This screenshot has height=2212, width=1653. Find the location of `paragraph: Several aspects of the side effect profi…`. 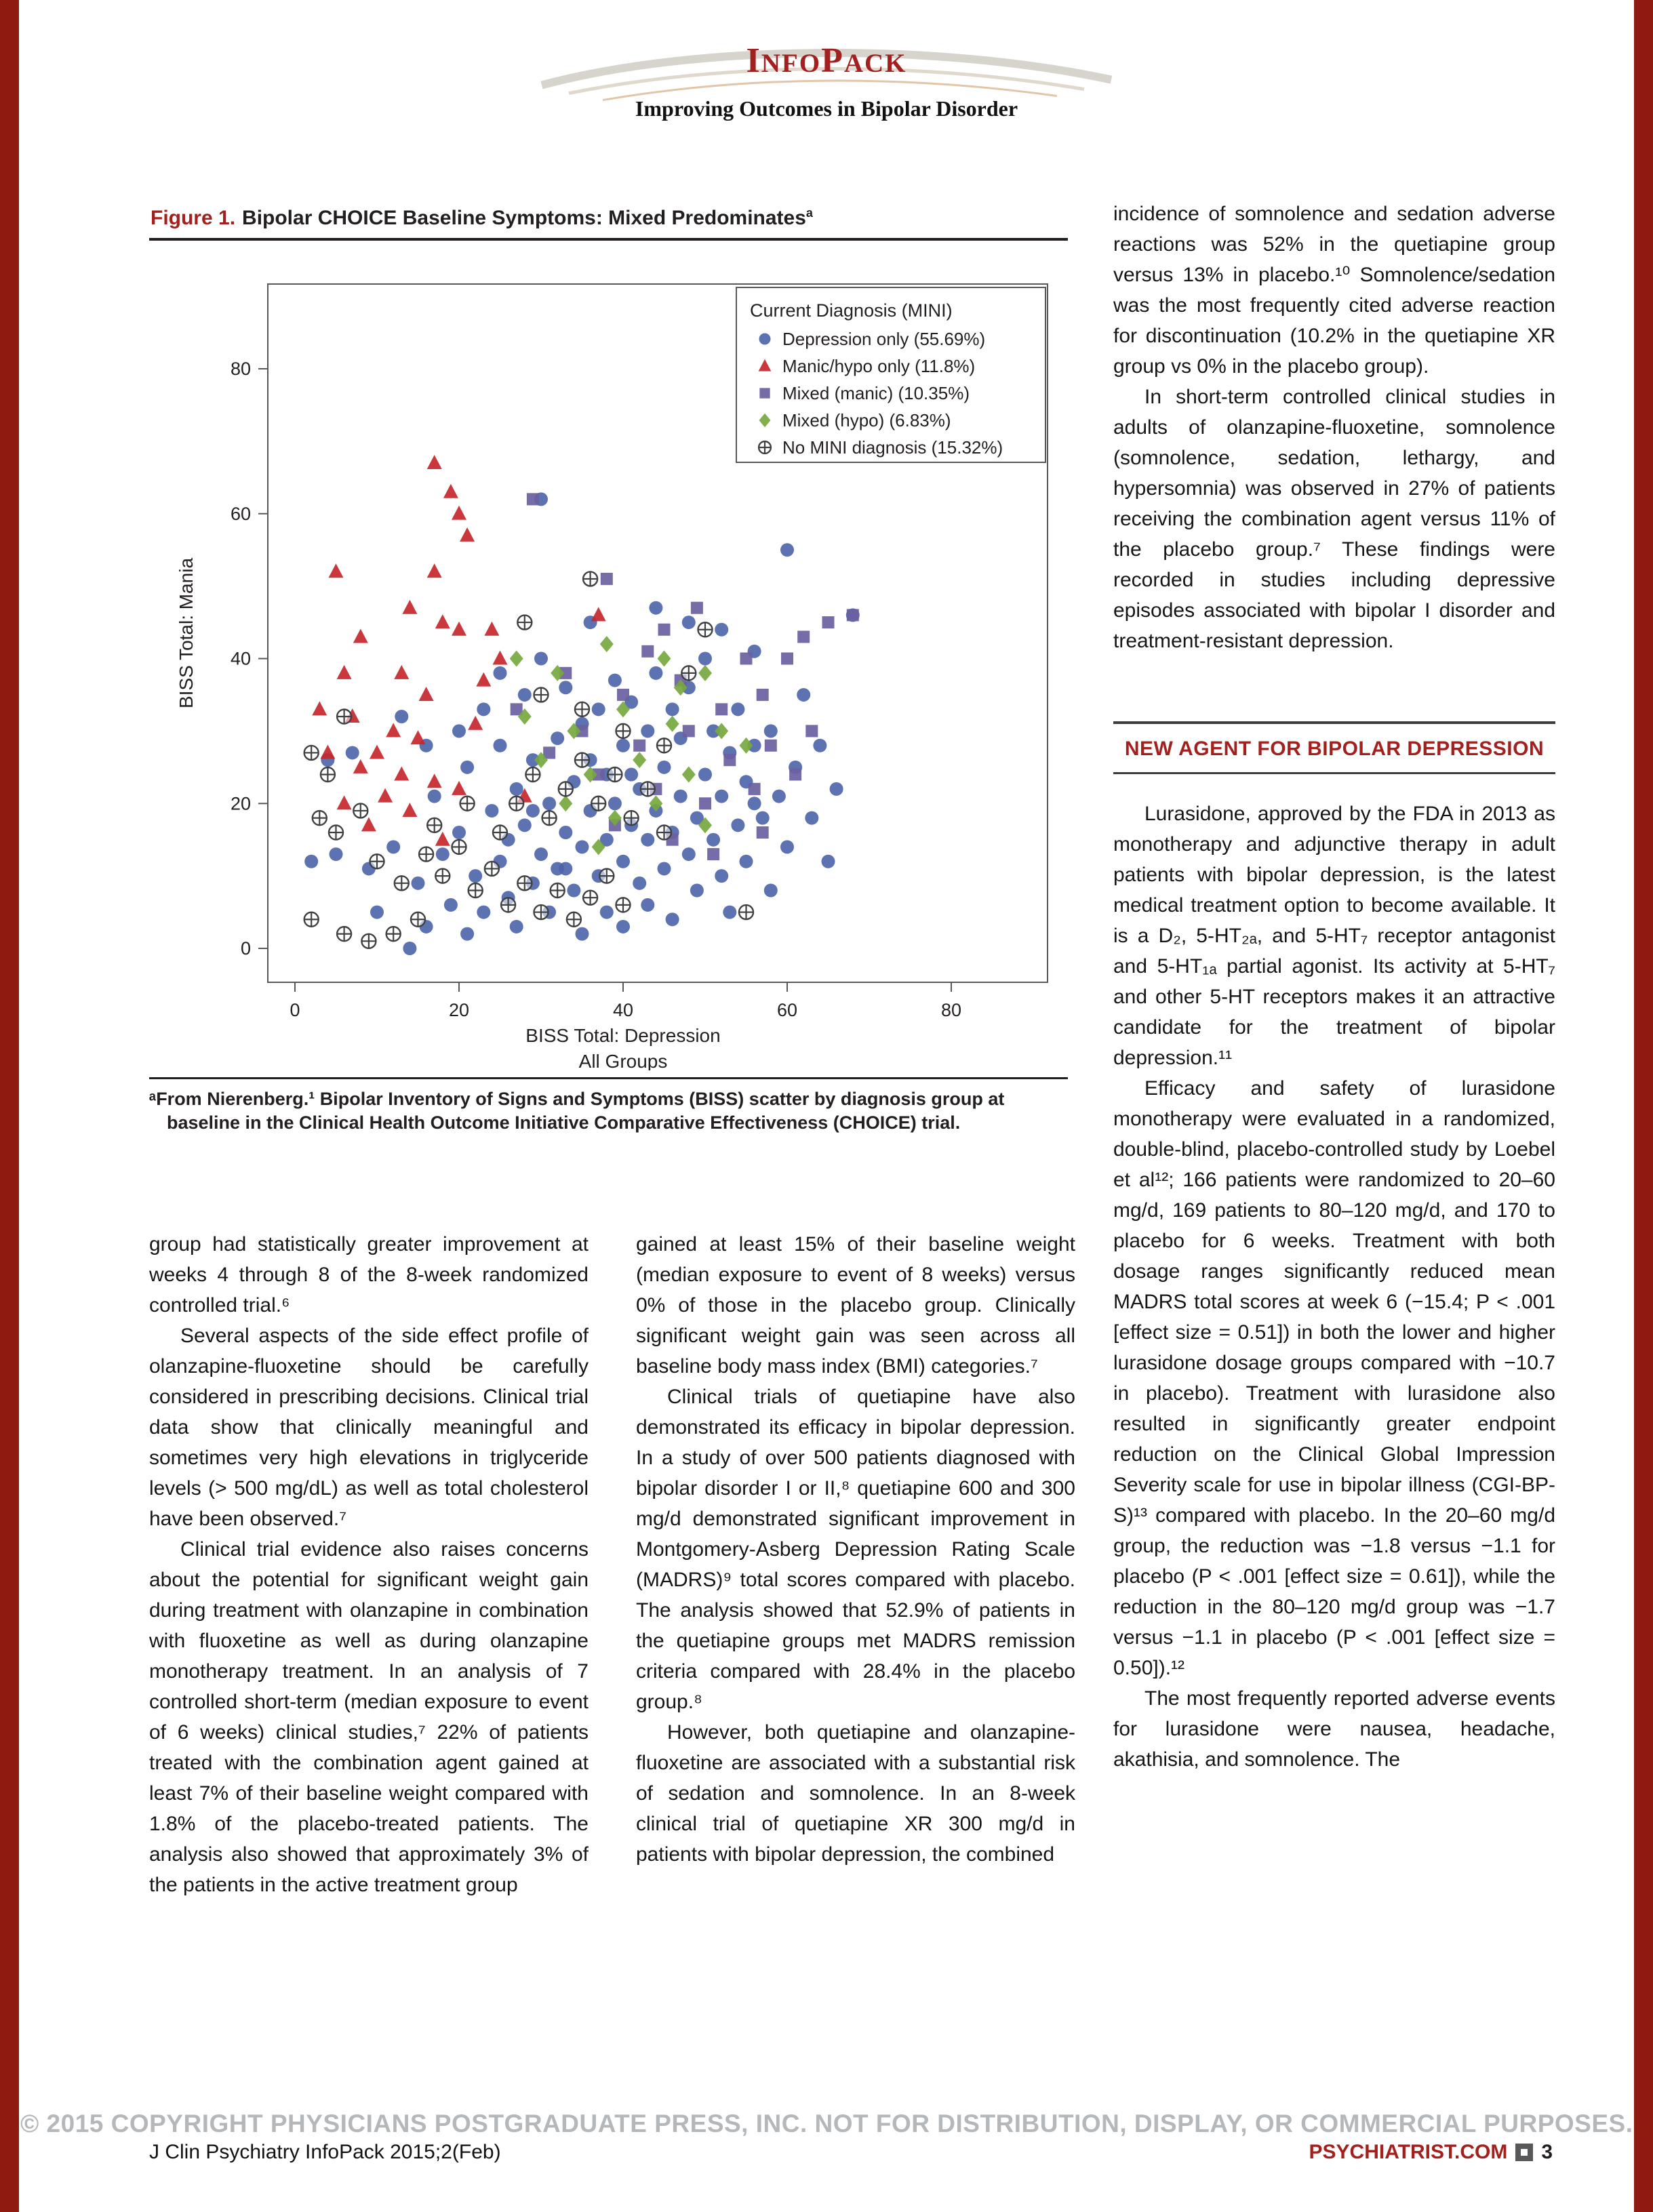

paragraph: Several aspects of the side effect profi… is located at coordinates (369, 1427).